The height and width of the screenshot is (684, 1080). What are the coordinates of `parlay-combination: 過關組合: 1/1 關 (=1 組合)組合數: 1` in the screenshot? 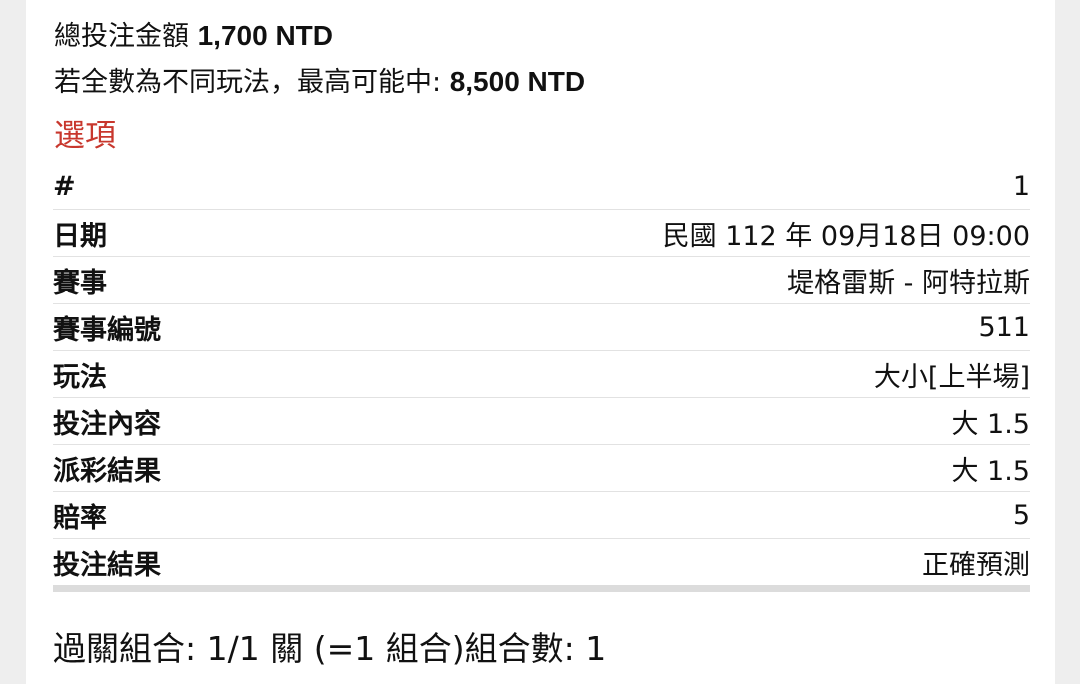 It's located at (330, 648).